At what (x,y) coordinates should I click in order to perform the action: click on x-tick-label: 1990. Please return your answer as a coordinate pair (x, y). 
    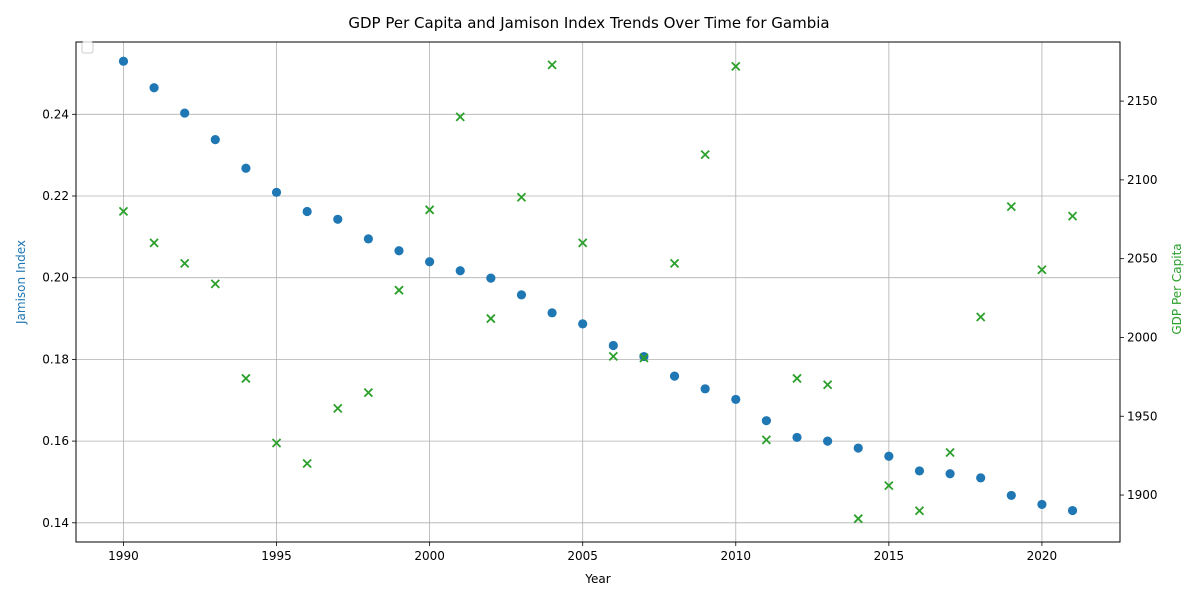
    Looking at the image, I should click on (123, 556).